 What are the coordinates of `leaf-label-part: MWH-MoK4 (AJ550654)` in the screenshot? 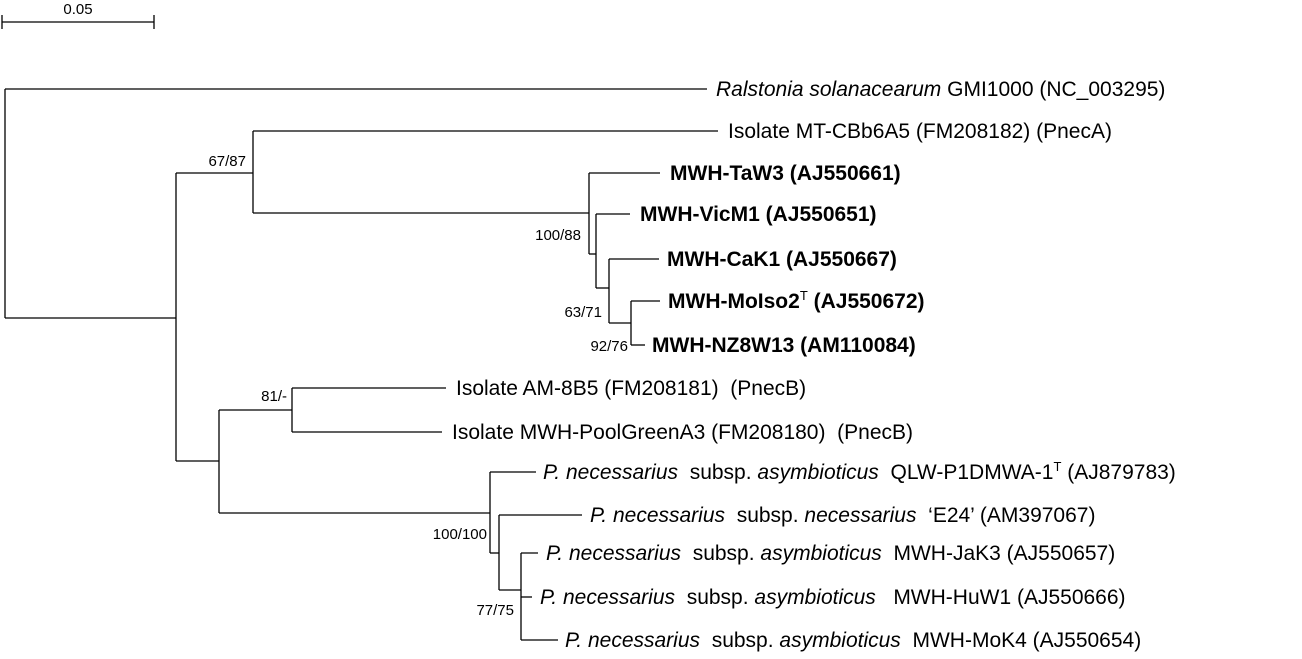 It's located at (1021, 640).